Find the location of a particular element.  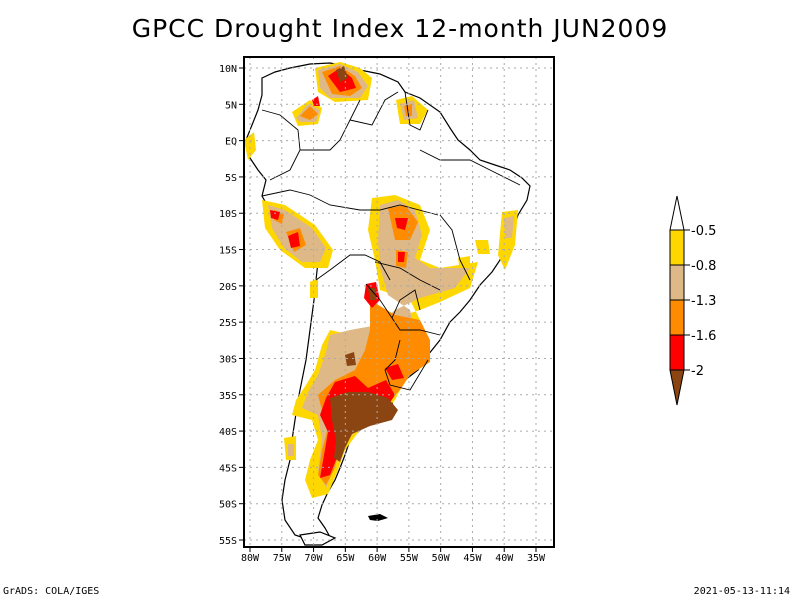

lat-tick-label: 25S is located at coordinates (228, 323).